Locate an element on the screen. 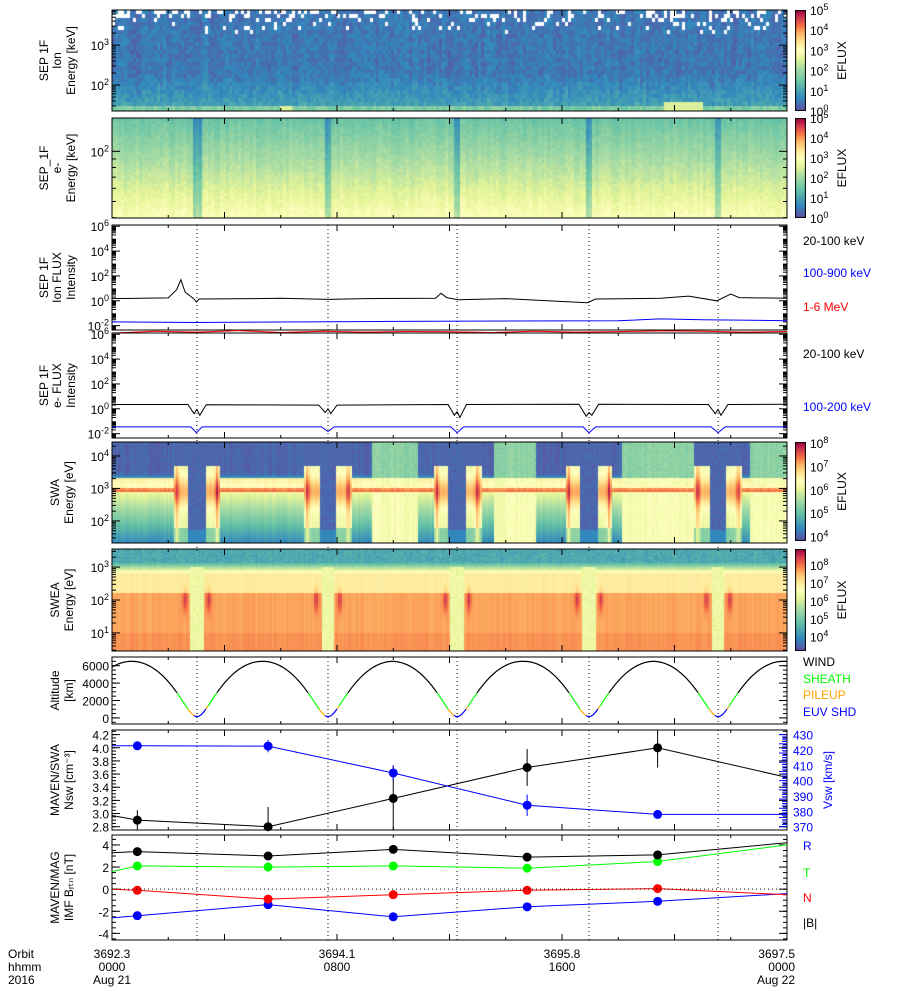 This screenshot has height=1000, width=900. colorbar-tick-label: 10⁴ is located at coordinates (819, 637).